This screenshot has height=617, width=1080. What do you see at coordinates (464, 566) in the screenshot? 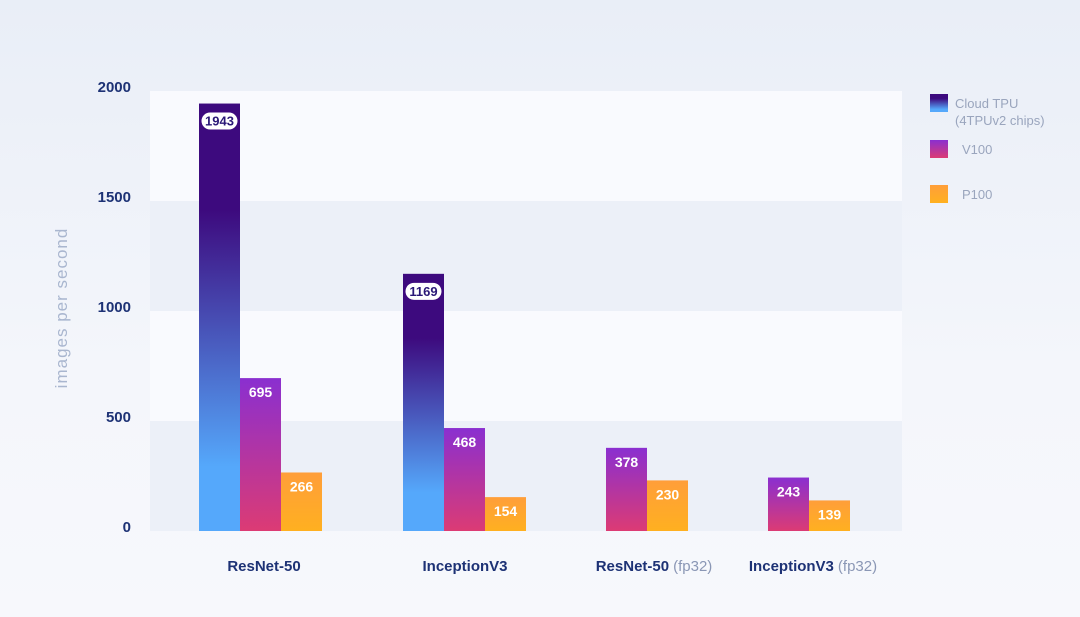
I see `x-tick-label: InceptionV3` at bounding box center [464, 566].